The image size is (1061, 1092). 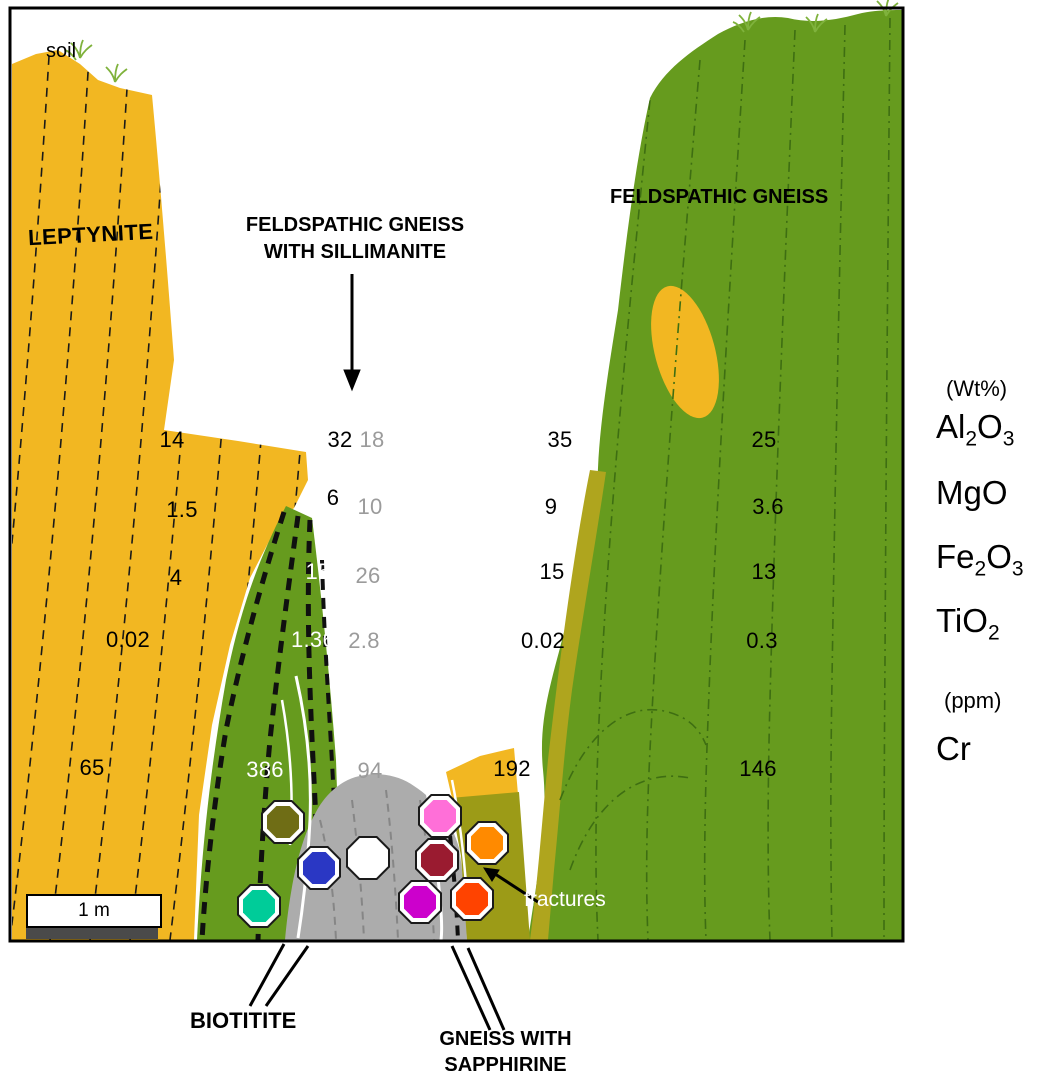 I want to click on sample-marker-blue, so click(x=319, y=868).